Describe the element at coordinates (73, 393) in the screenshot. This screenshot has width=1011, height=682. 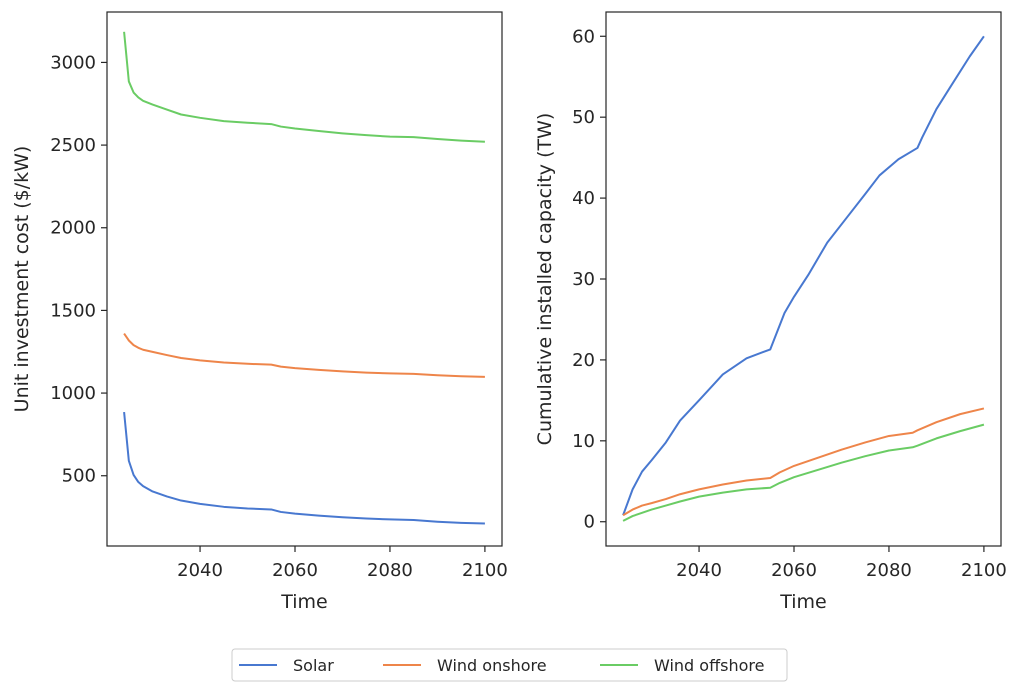
I see `left-y-tick-label: 1000` at that location.